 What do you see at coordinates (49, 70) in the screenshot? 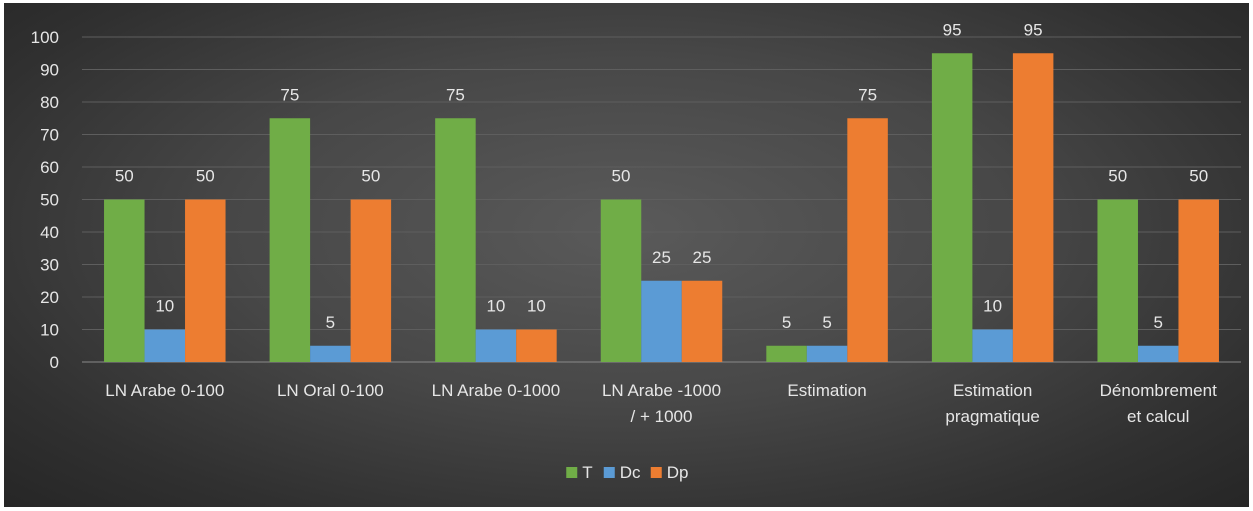
I see `y-tick-label: 90` at bounding box center [49, 70].